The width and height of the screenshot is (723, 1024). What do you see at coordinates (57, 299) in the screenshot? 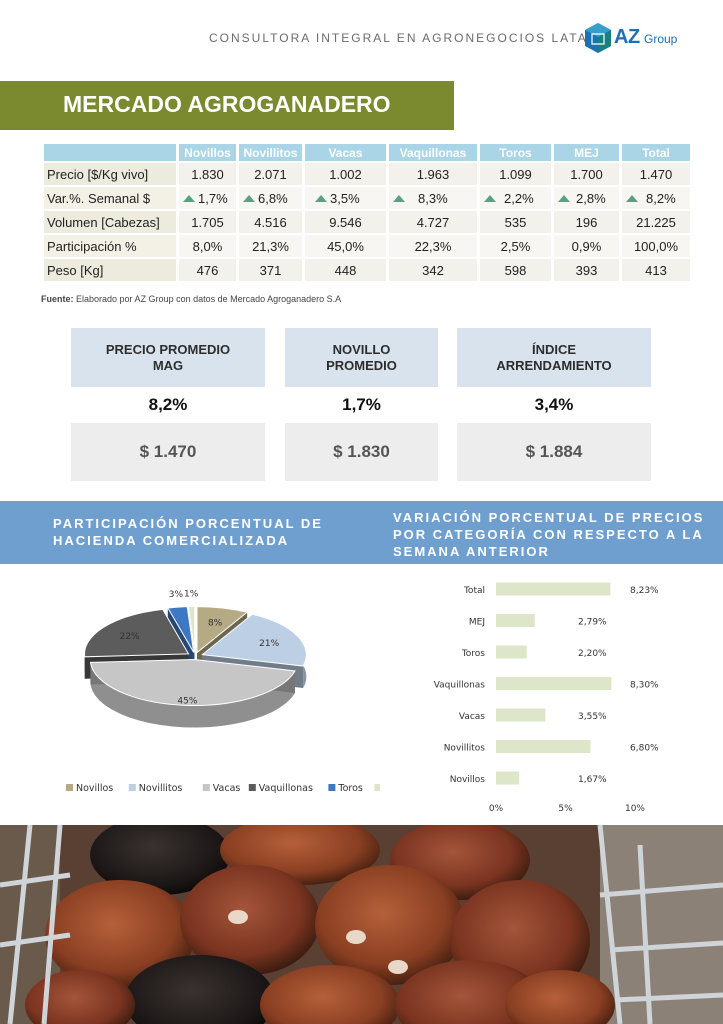
I see `source-label: Fuente:` at bounding box center [57, 299].